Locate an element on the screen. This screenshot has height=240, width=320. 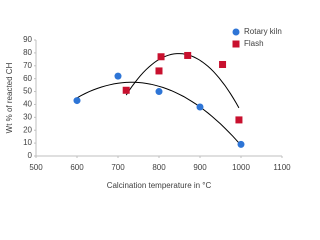
y-tick-label: 70 is located at coordinates (27, 65).